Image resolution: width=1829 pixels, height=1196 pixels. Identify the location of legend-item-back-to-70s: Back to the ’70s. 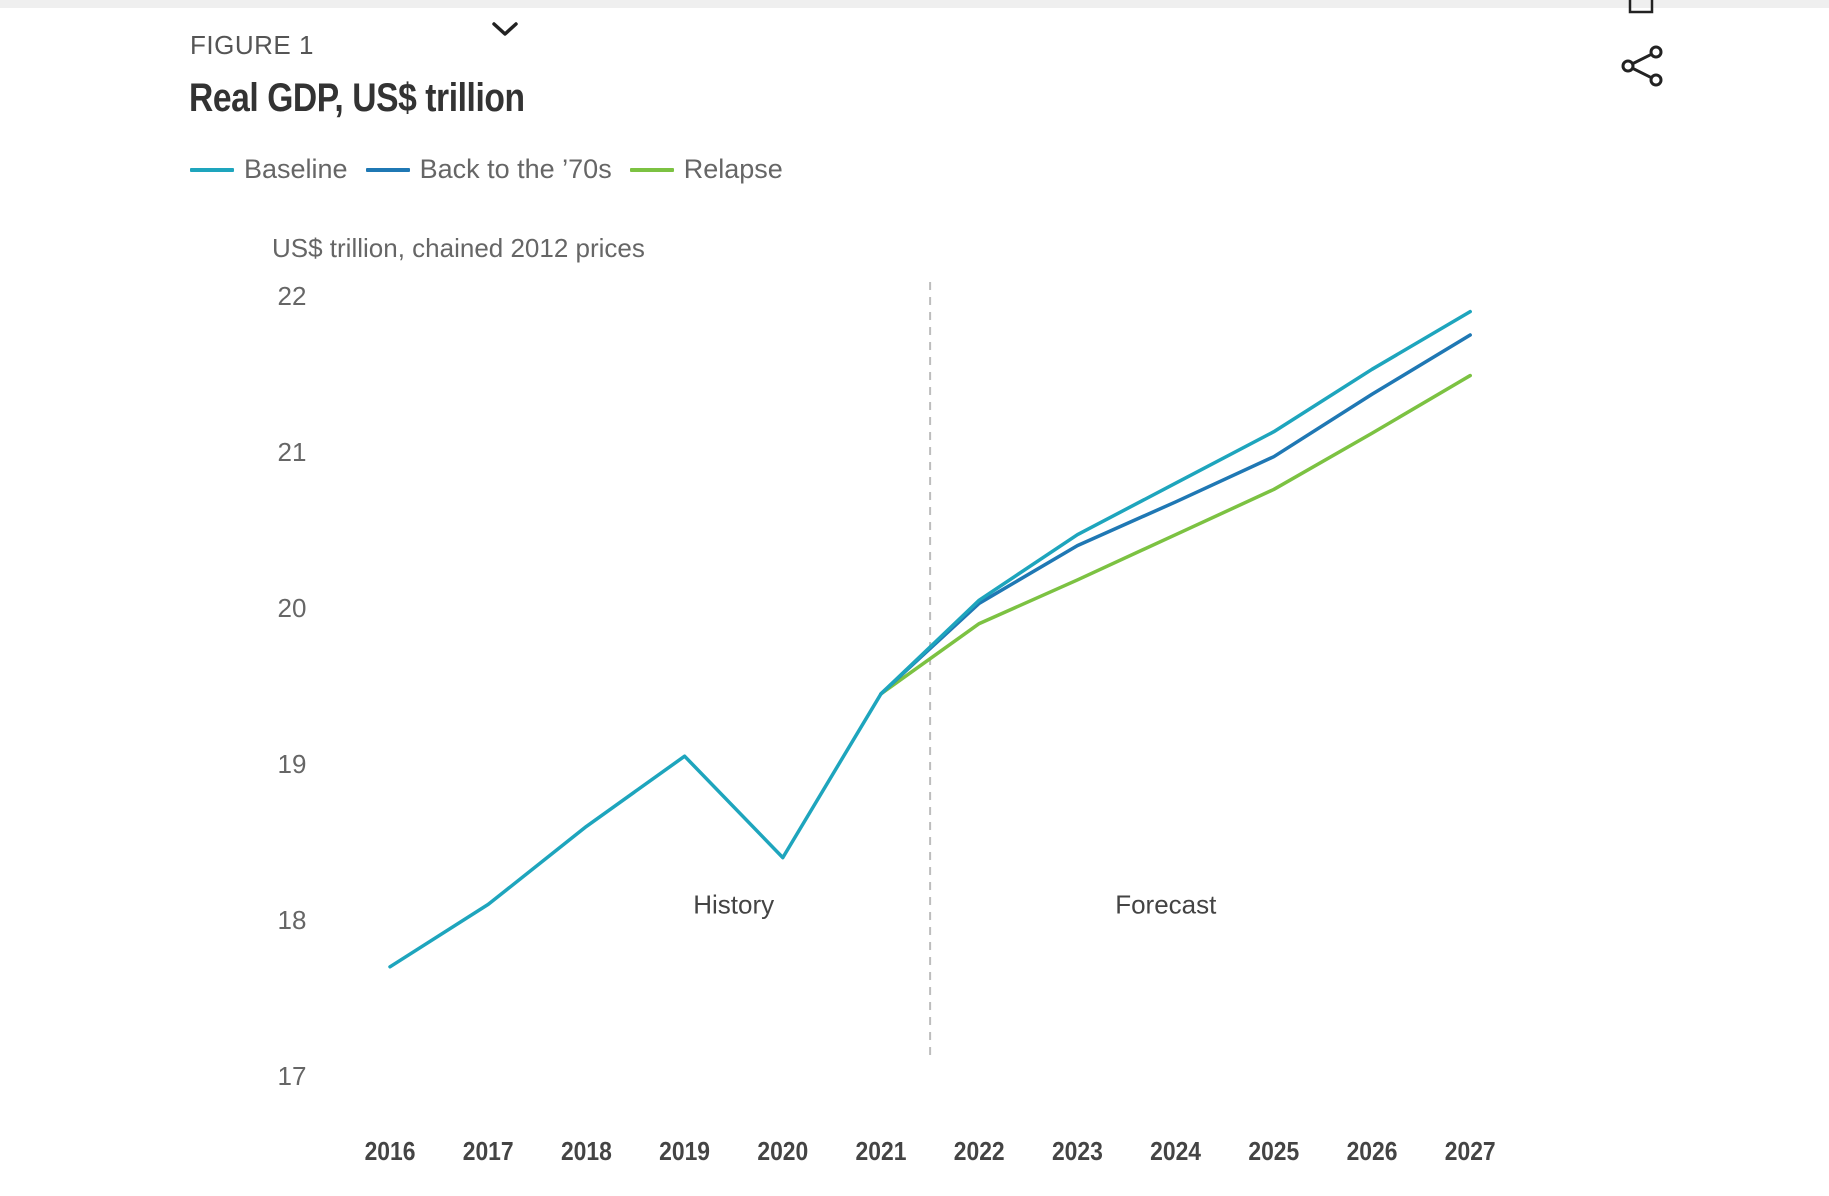
(488, 169).